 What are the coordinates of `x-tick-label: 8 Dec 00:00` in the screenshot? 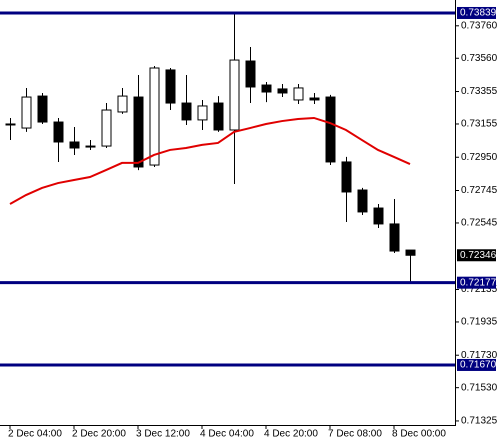 It's located at (419, 434).